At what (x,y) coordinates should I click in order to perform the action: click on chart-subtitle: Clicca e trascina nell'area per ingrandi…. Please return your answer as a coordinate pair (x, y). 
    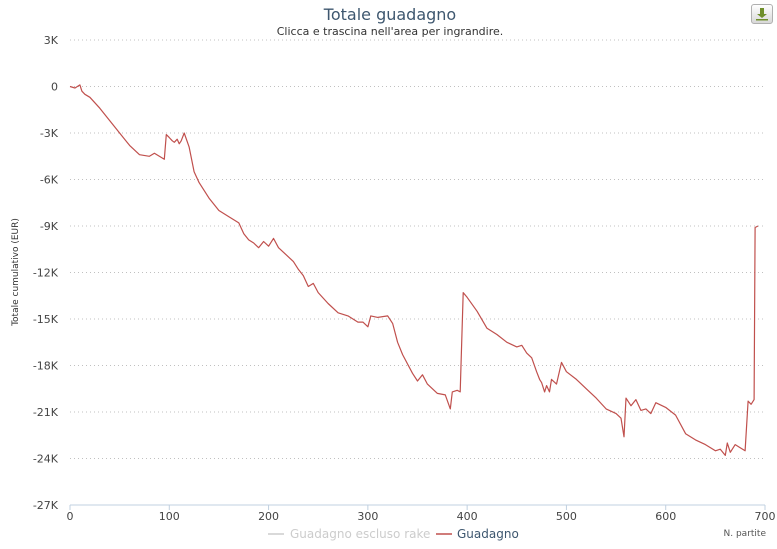
    Looking at the image, I should click on (390, 31).